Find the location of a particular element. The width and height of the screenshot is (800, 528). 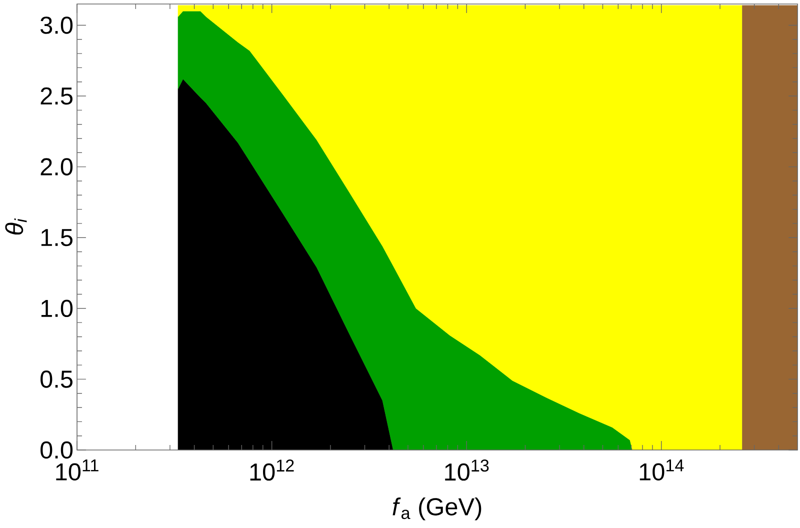

x-tick-label: 10$^{11}$ is located at coordinates (77, 470).